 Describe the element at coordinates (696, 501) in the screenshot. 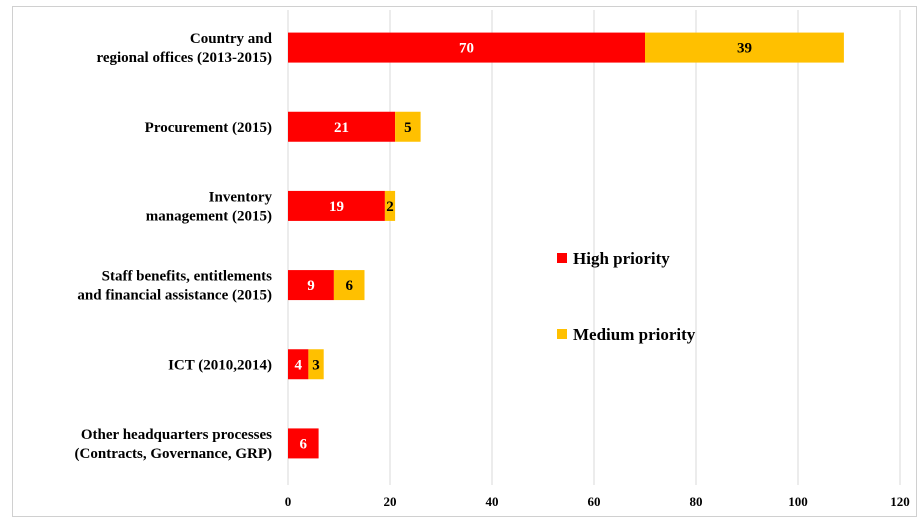

I see `x-tick-label: 80` at that location.